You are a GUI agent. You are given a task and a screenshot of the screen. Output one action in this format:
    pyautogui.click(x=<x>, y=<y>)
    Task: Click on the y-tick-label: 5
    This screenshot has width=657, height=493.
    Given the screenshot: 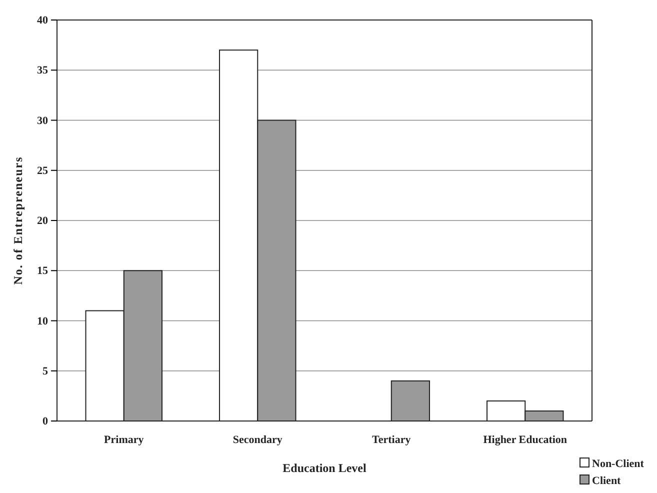 What is the action you would take?
    pyautogui.click(x=45, y=371)
    